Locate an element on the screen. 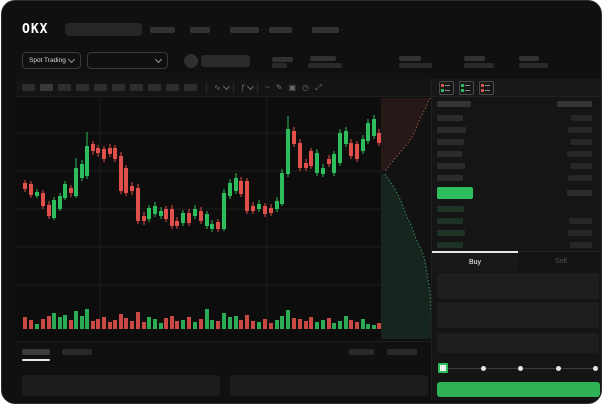 Image resolution: width=603 pixels, height=405 pixels. slider-handle is located at coordinates (443, 368).